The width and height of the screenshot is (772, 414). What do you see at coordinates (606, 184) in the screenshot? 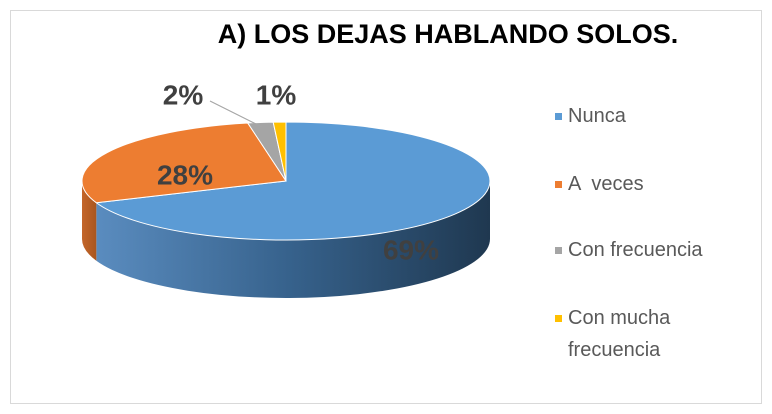
I see `legend-label: A veces` at bounding box center [606, 184].